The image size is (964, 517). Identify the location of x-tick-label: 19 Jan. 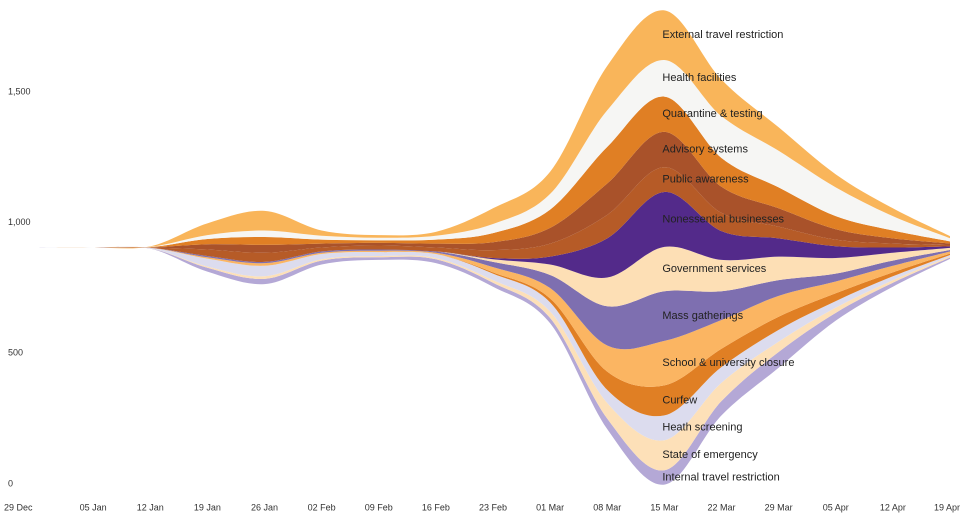
(207, 507).